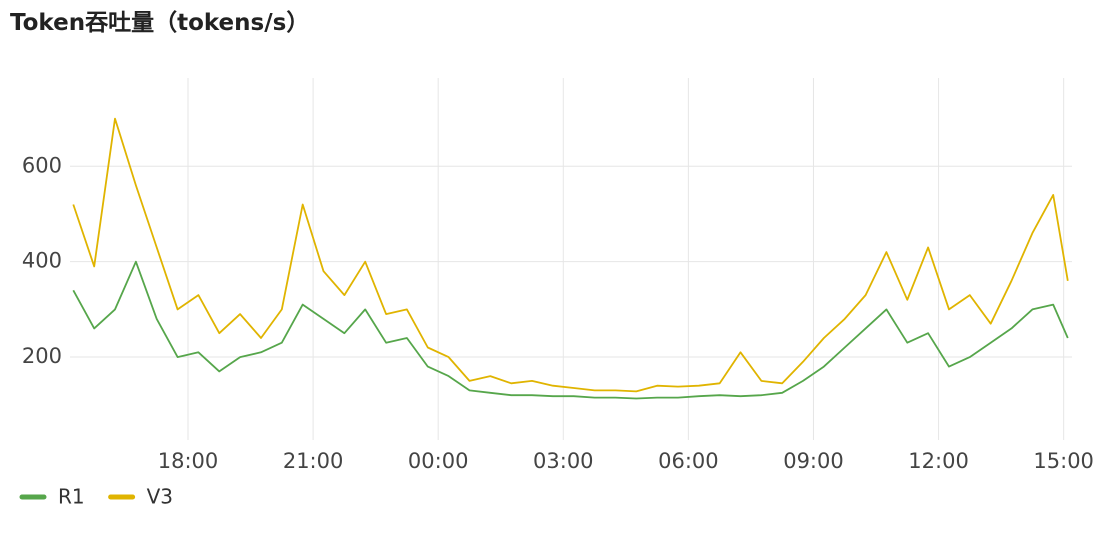  What do you see at coordinates (563, 461) in the screenshot?
I see `x-tick-label: 03:00` at bounding box center [563, 461].